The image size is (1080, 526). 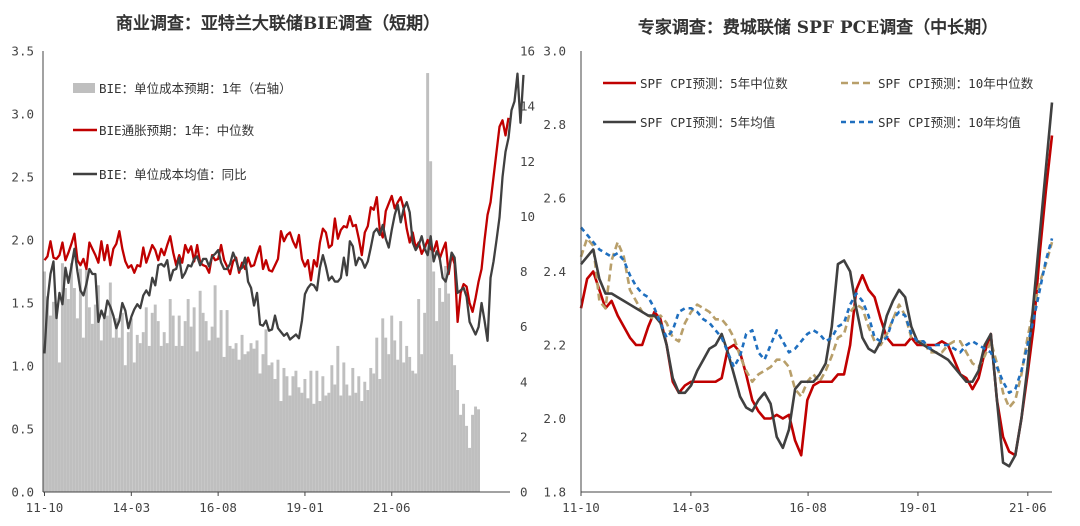 I want to click on right-axis-tick-label: 6, so click(x=524, y=326).